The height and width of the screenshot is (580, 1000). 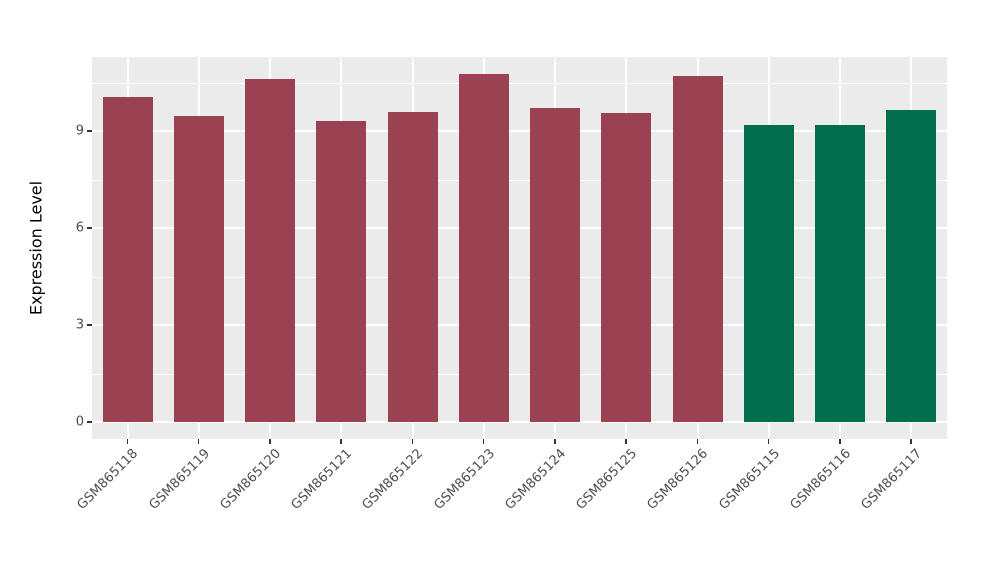 I want to click on y-tick-label: 6, so click(x=79, y=228).